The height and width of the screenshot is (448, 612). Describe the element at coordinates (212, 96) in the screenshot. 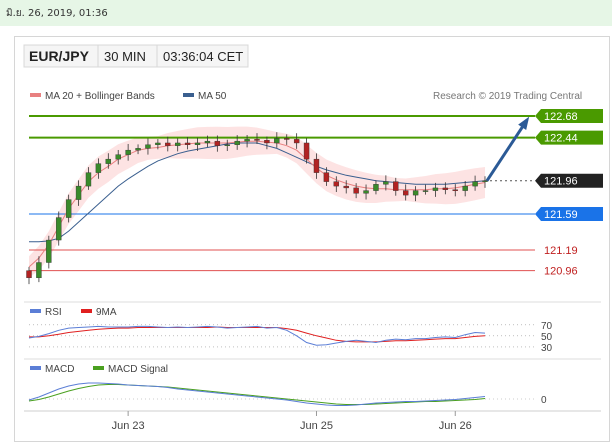

I see `legend-ma50: MA 50` at that location.